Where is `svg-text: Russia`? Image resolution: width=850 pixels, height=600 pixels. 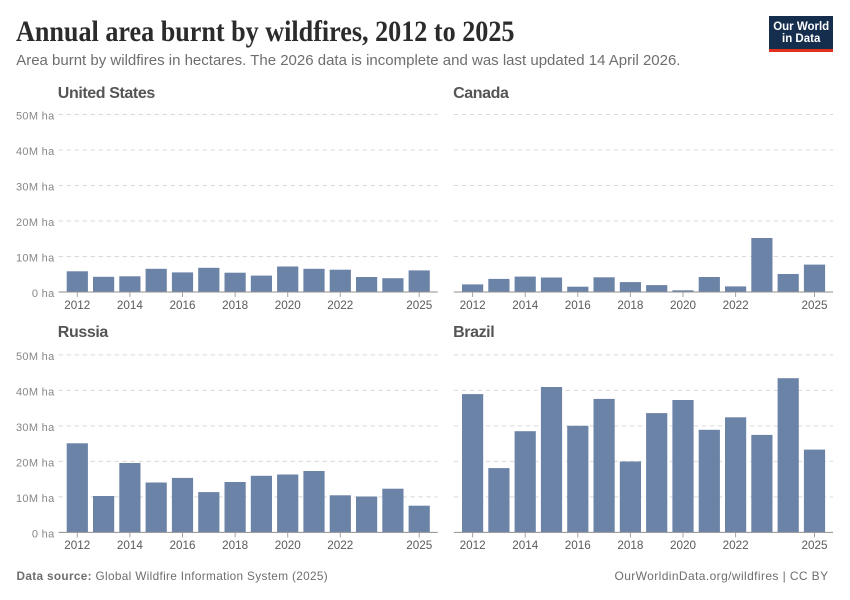
svg-text: Russia is located at coordinates (83, 332).